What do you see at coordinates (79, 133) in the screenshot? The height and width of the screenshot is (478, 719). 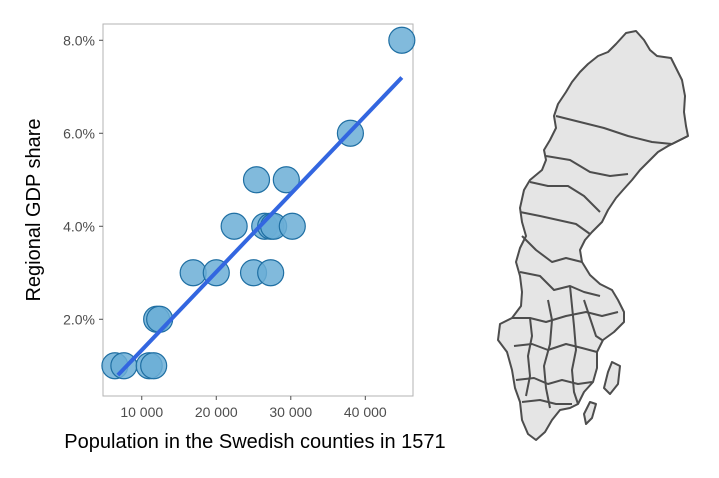 I see `y-tick-label: 6.0%` at bounding box center [79, 133].